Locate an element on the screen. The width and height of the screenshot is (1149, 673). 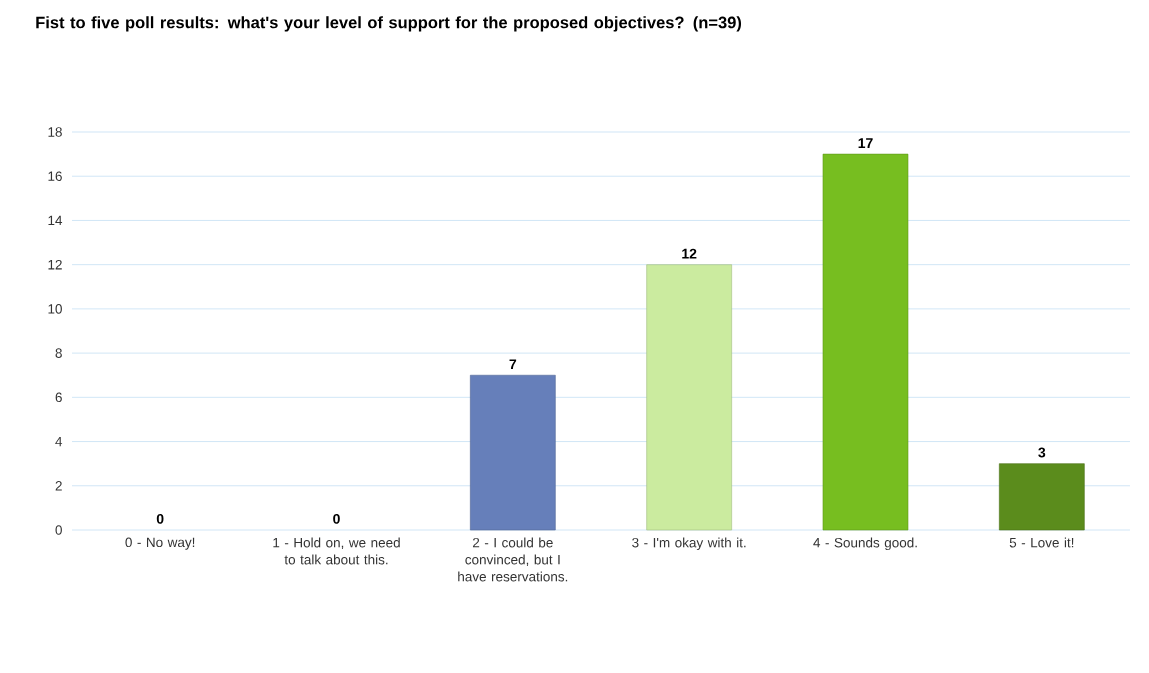
y-tick-label: 0 is located at coordinates (58, 530).